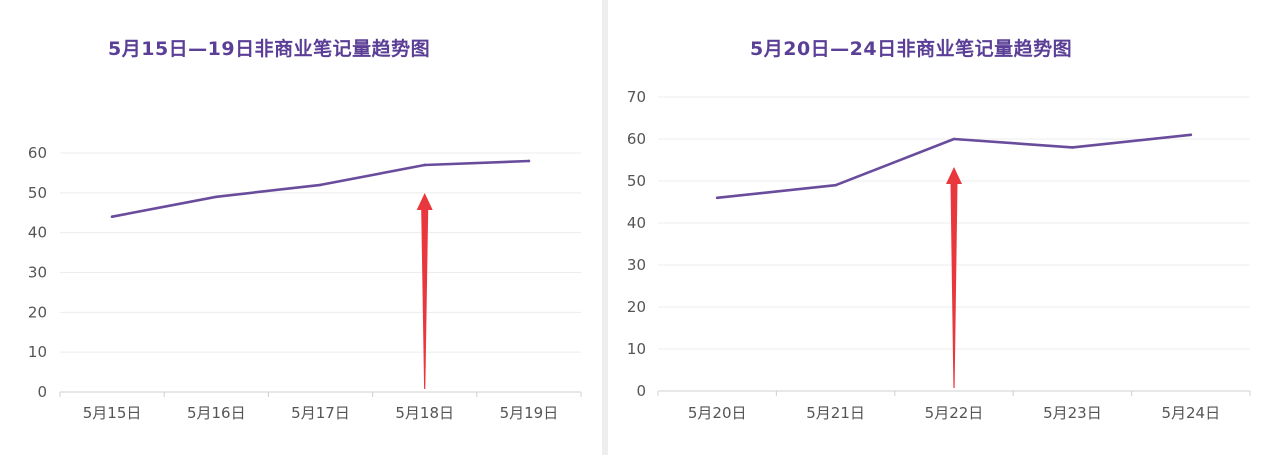  Describe the element at coordinates (717, 413) in the screenshot. I see `x-tick-label: 5月20日` at that location.